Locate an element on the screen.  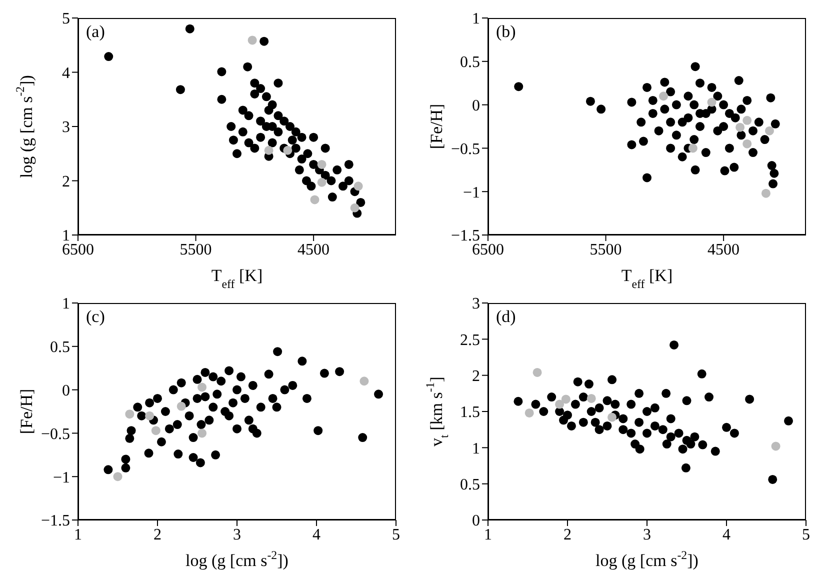
x-tick-label: 1 is located at coordinates (488, 535).